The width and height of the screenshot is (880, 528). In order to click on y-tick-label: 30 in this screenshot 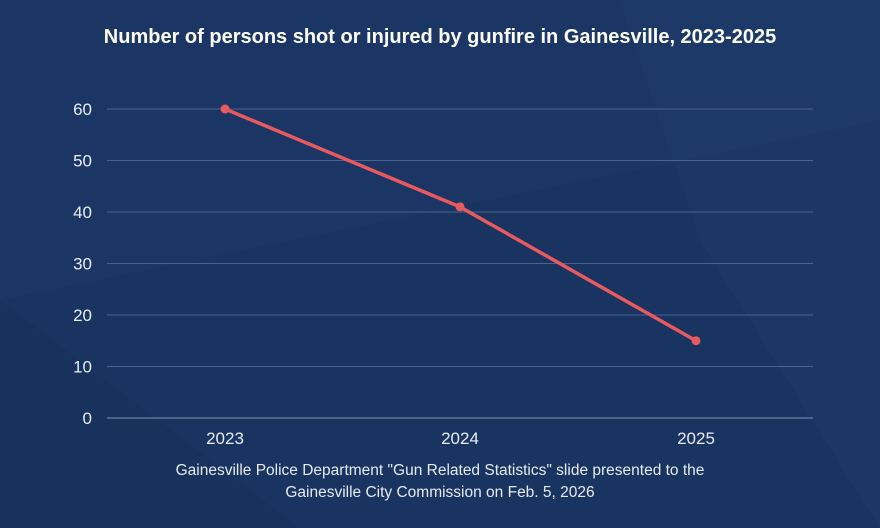, I will do `click(82, 264)`.